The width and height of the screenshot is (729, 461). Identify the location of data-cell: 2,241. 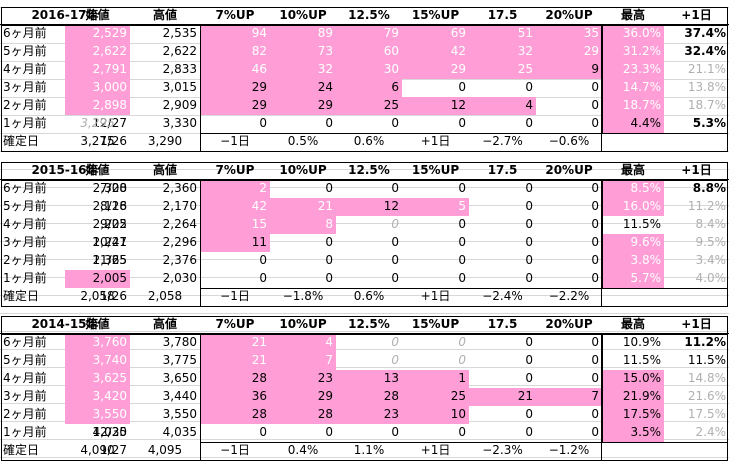
(109, 242).